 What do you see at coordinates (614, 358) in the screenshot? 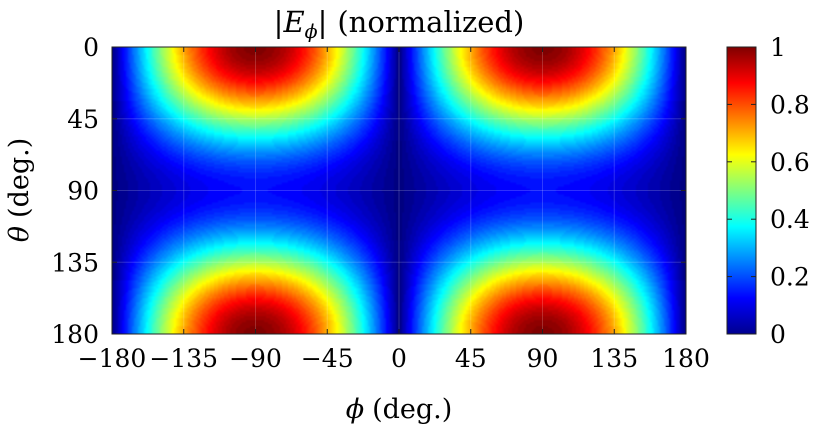
I see `x-tick-label: 135` at bounding box center [614, 358].